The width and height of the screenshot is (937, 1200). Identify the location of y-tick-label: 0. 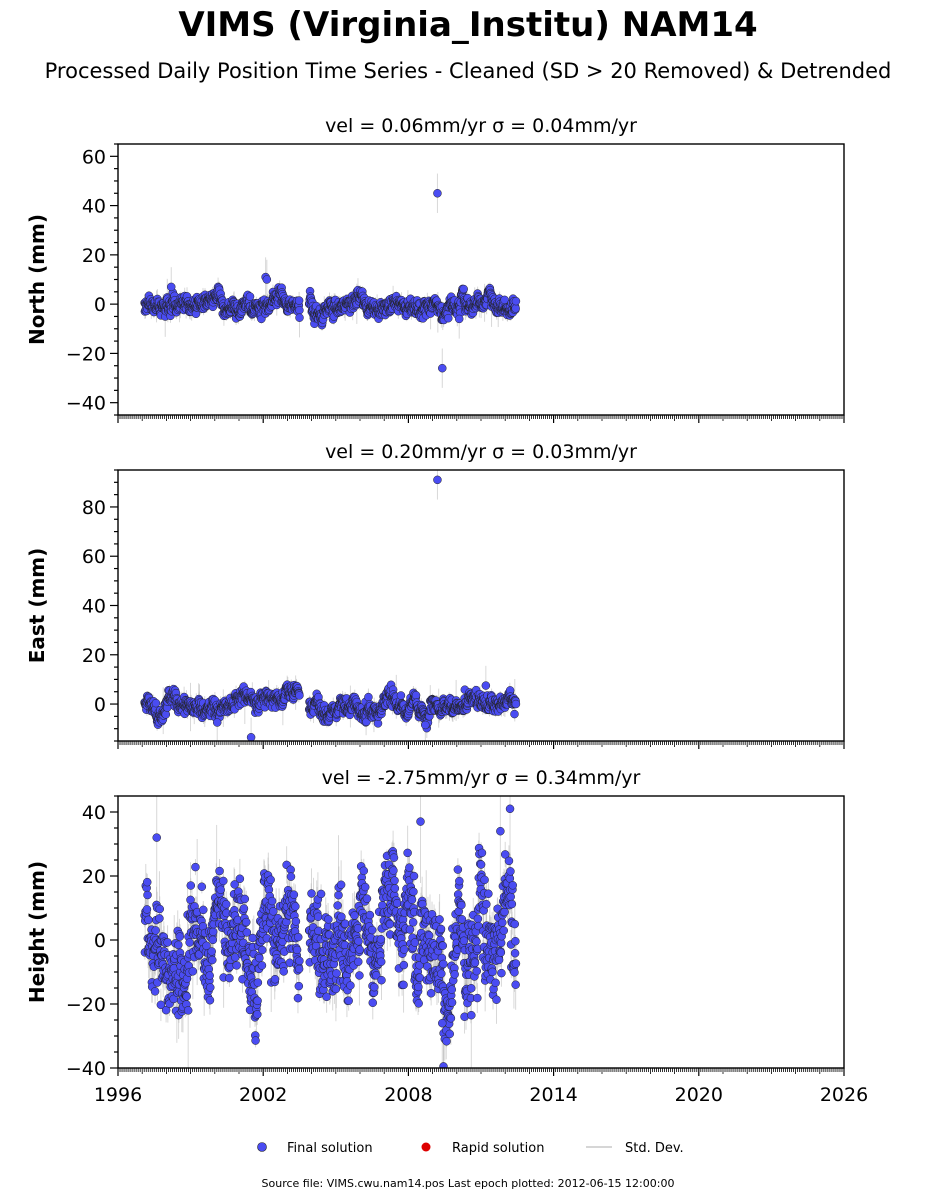
(100, 305).